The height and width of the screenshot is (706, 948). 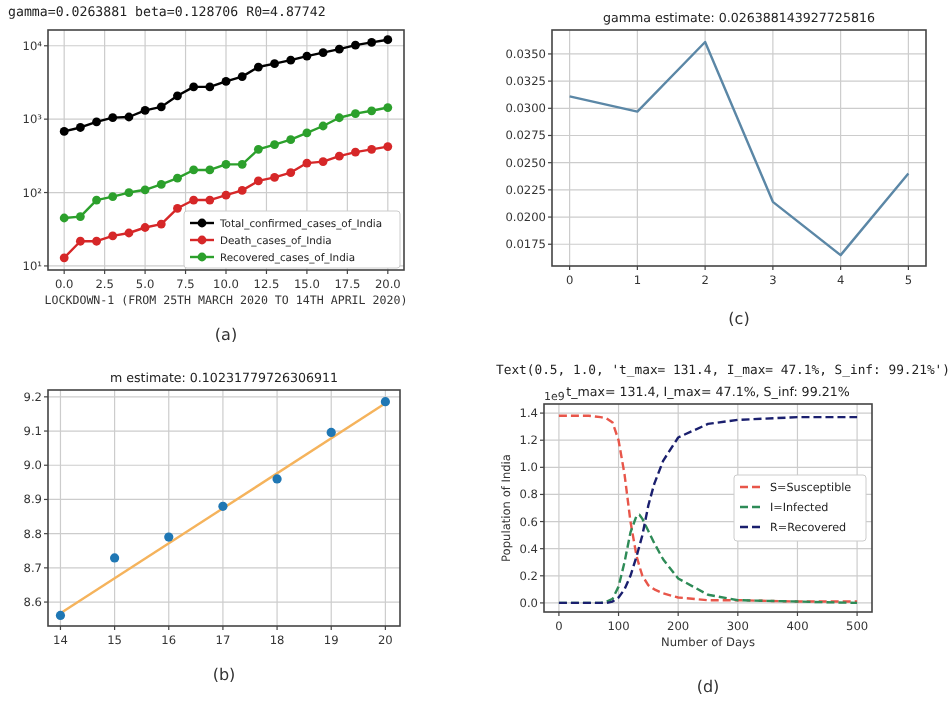 I want to click on text: (d), so click(x=708, y=687).